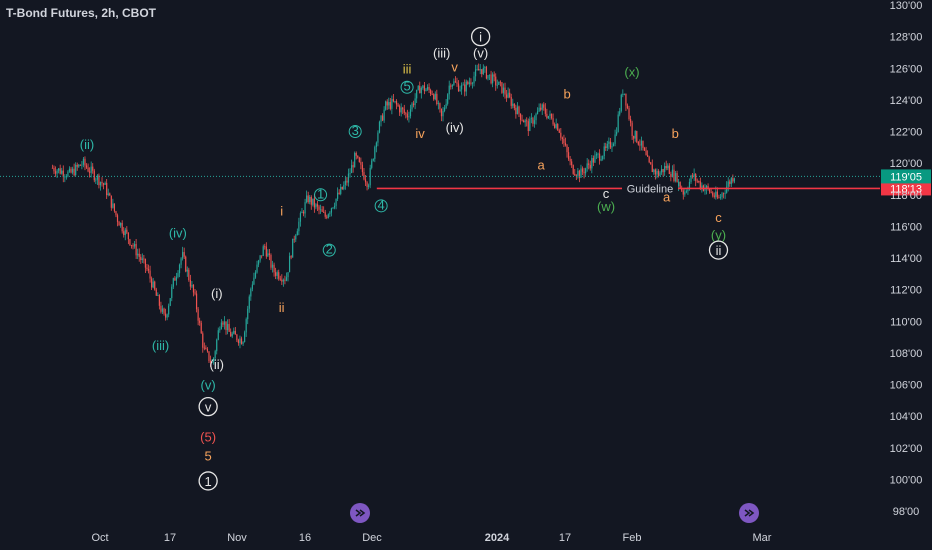 The image size is (932, 550). Describe the element at coordinates (480, 36) in the screenshot. I see `wave-label-circled: i` at that location.